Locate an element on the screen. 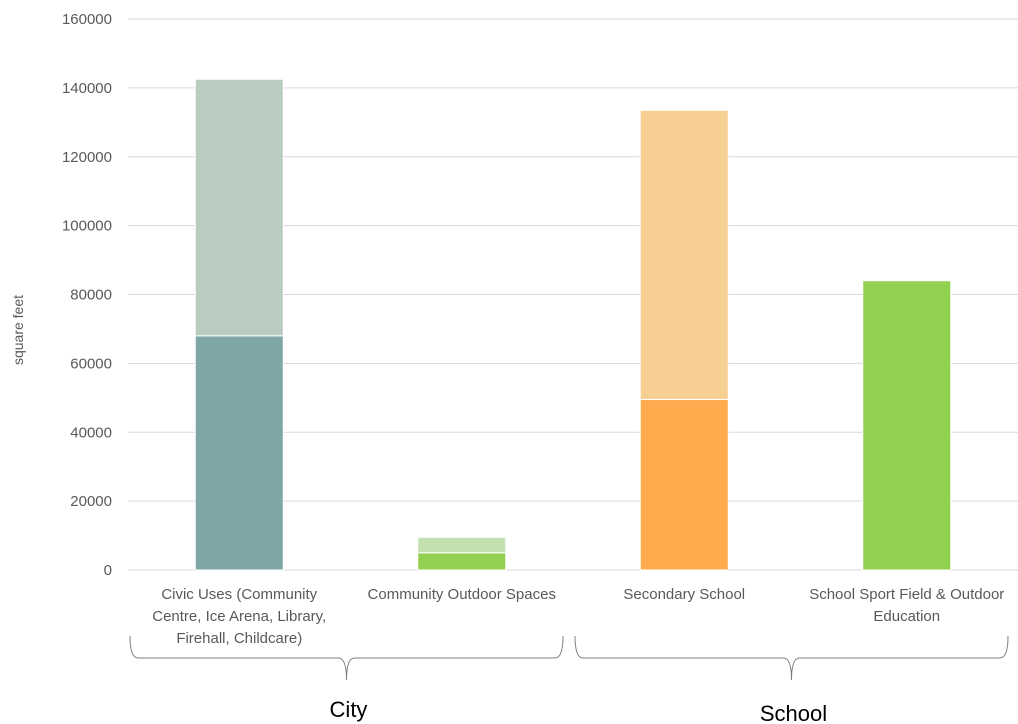 Image resolution: width=1018 pixels, height=724 pixels. group-label: City is located at coordinates (349, 709).